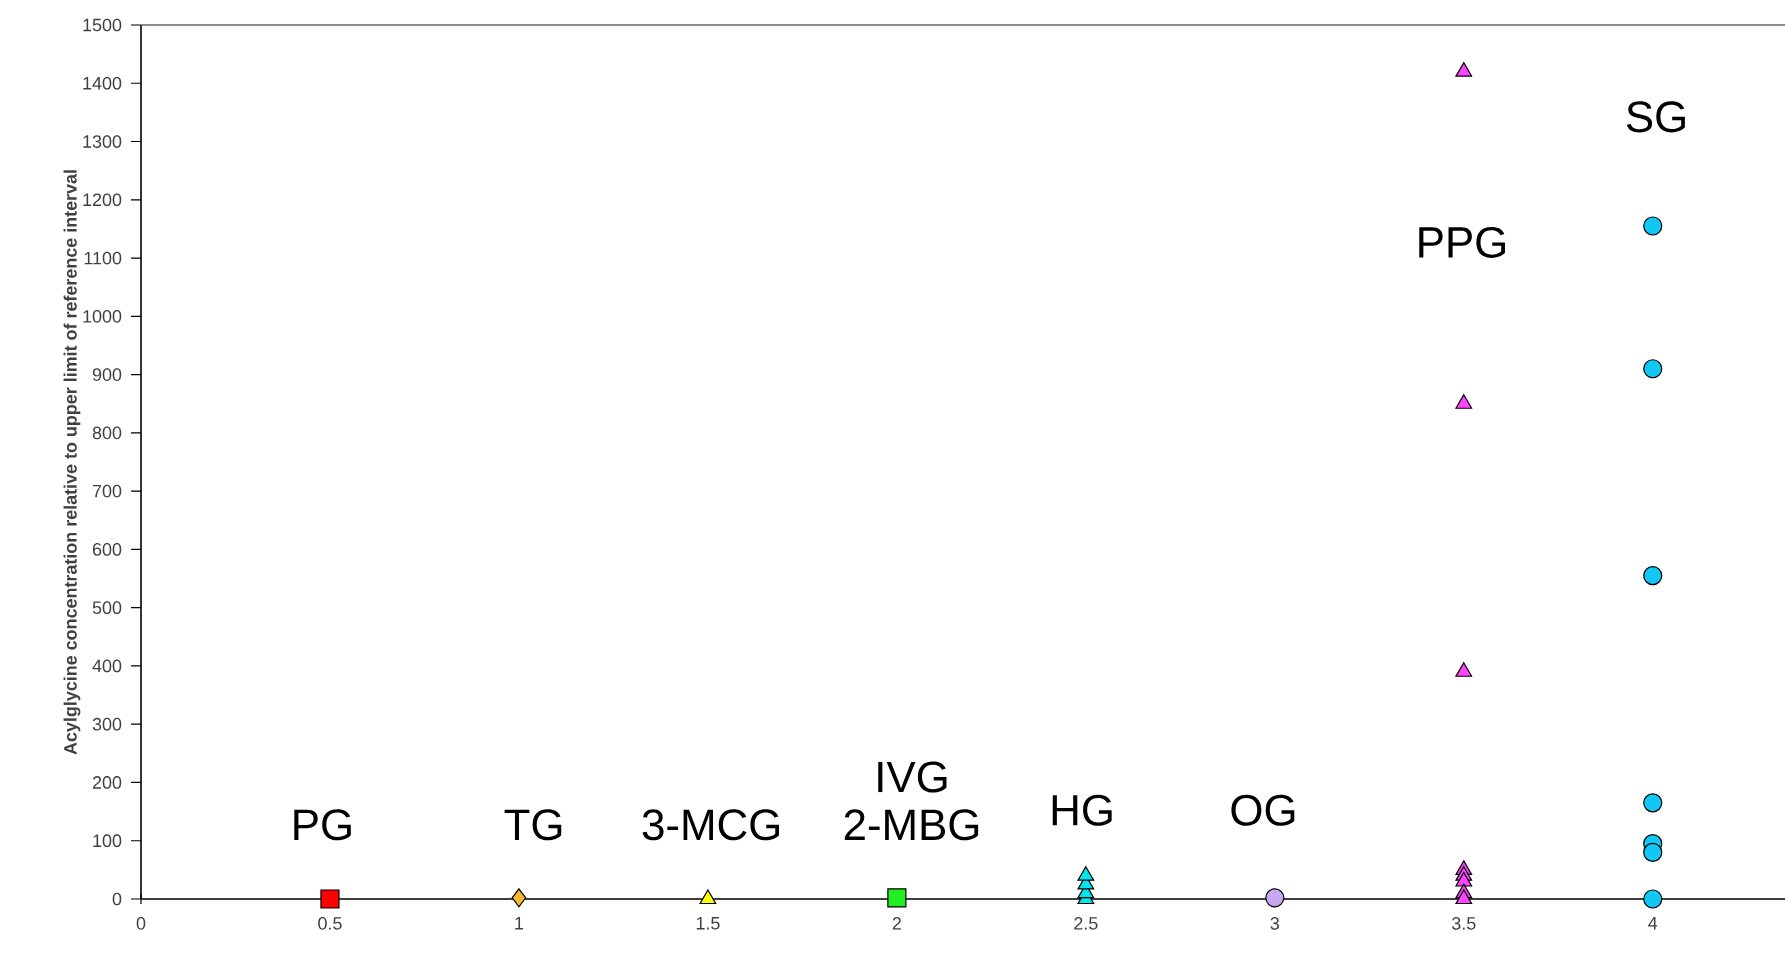 This screenshot has height=960, width=1785. Describe the element at coordinates (107, 491) in the screenshot. I see `y-tick-label: 700` at that location.